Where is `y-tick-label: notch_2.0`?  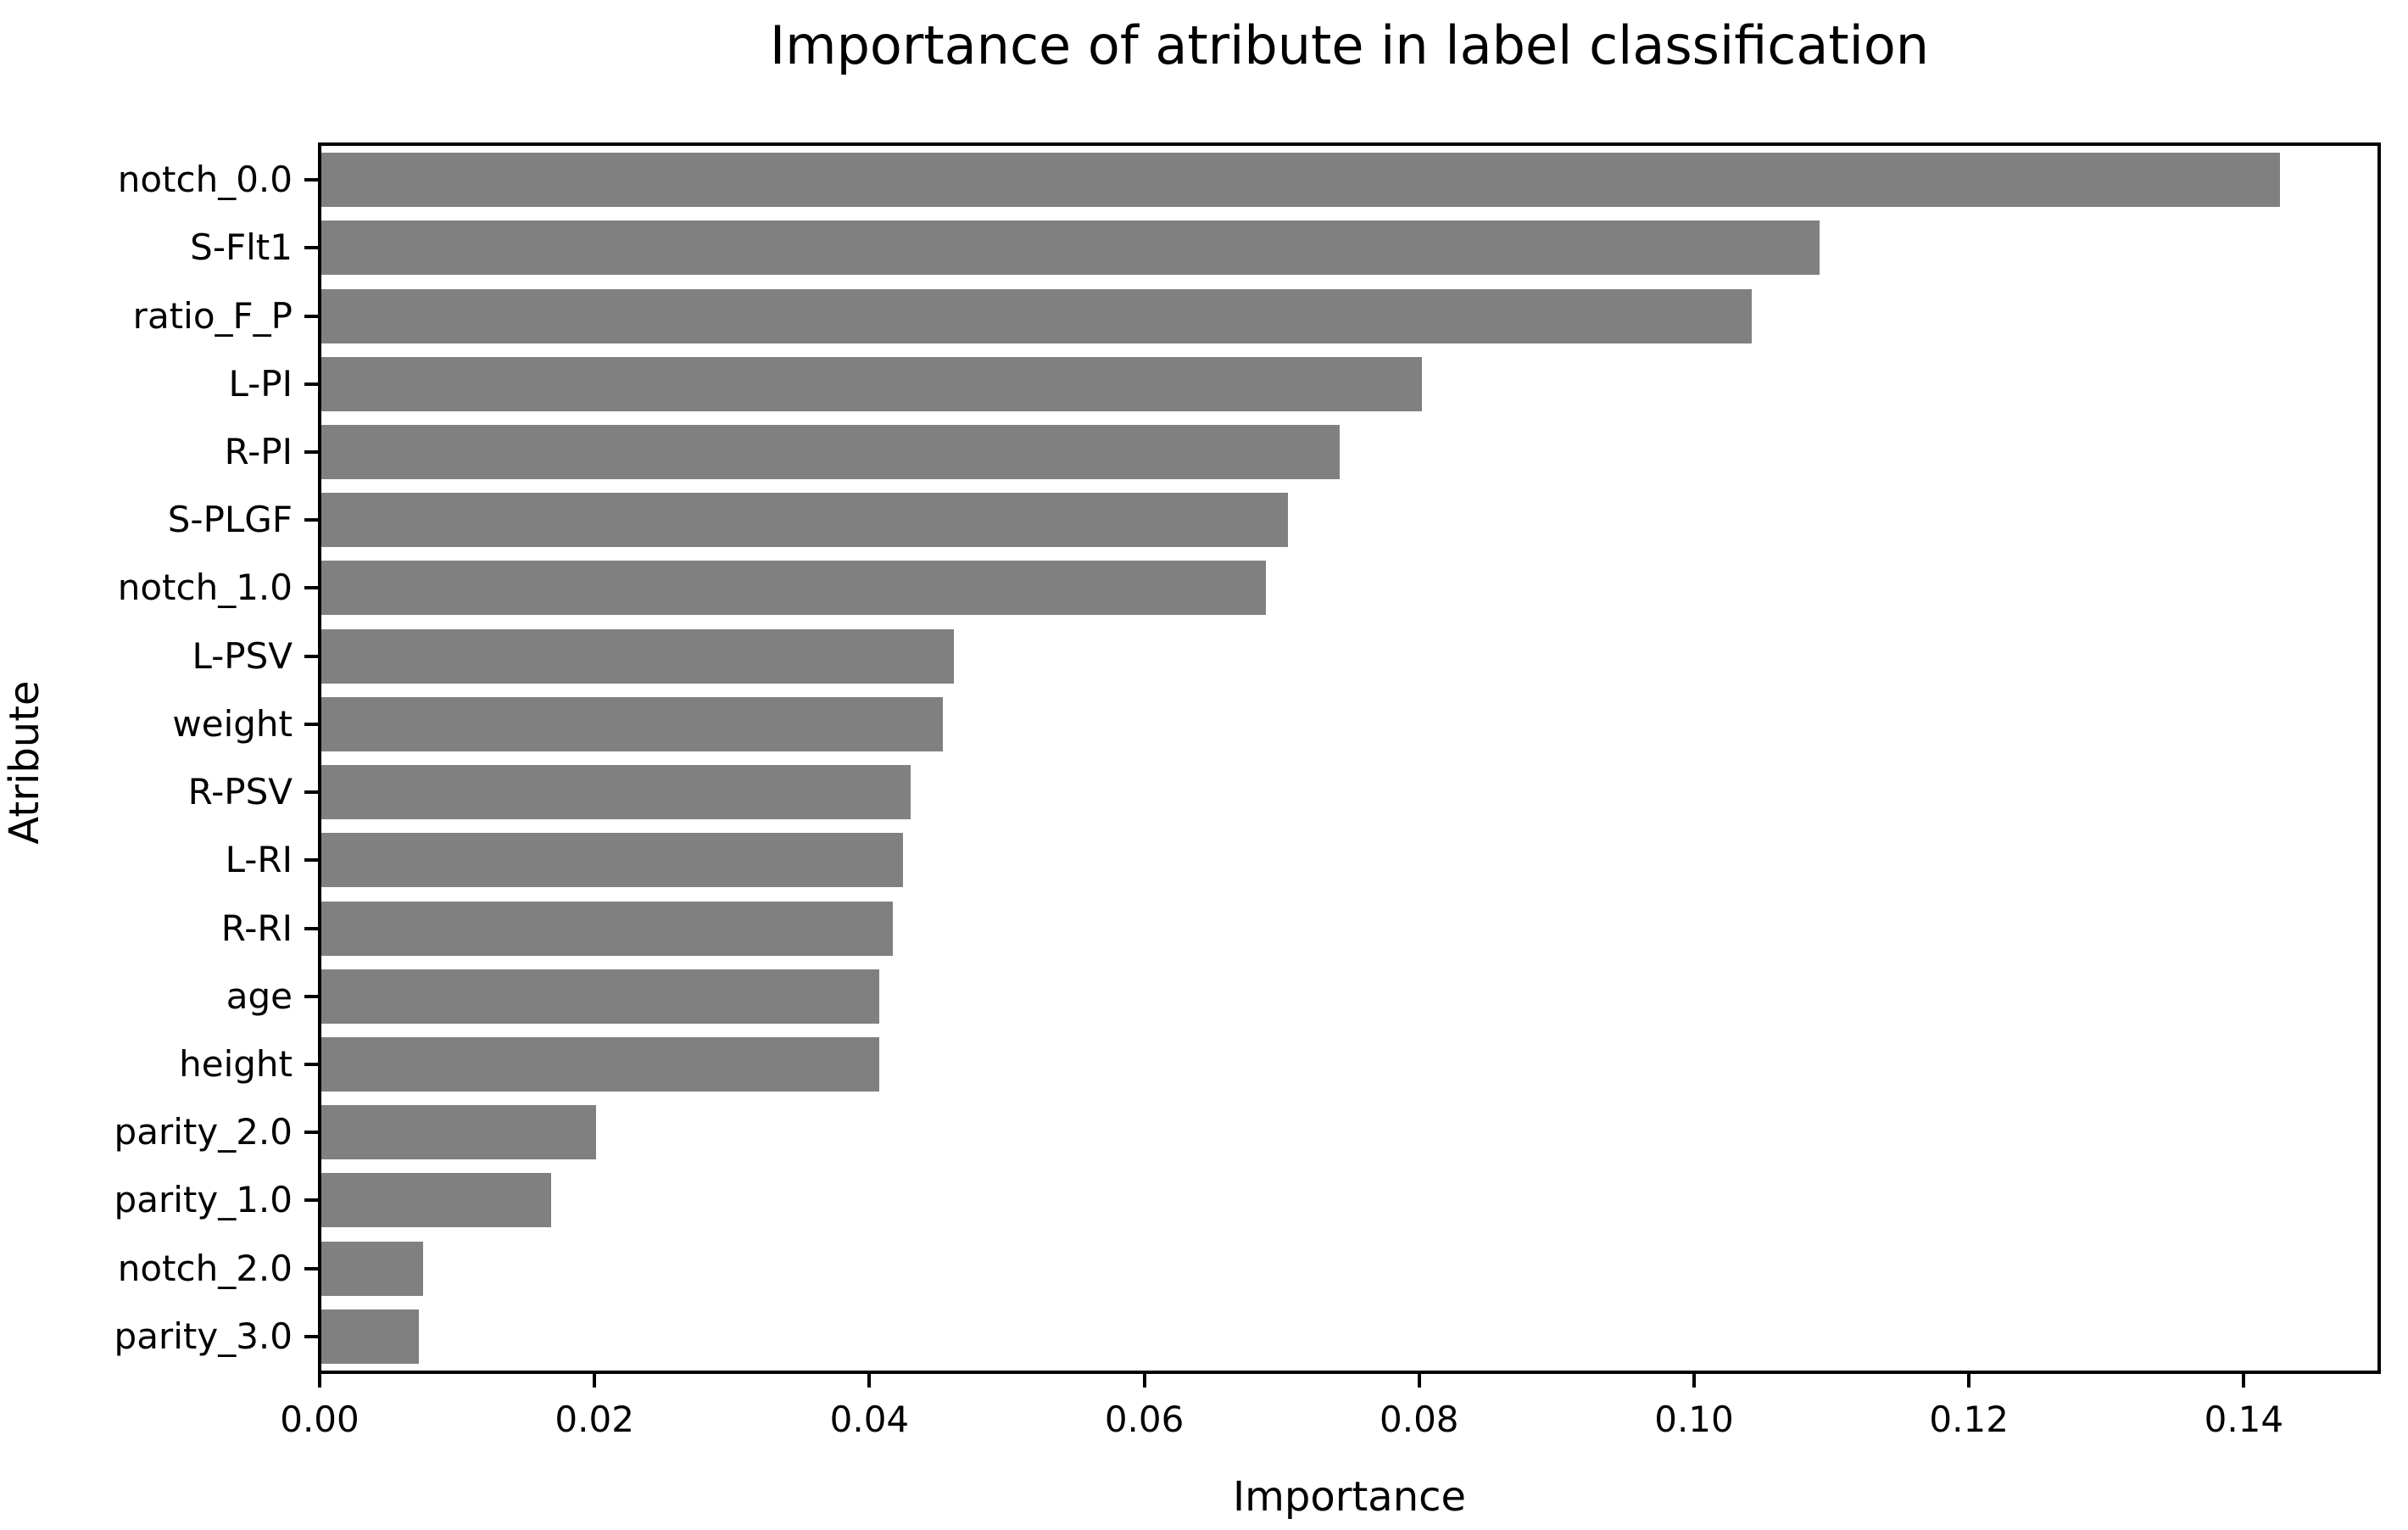
y-tick-label: notch_2.0 is located at coordinates (205, 1268).